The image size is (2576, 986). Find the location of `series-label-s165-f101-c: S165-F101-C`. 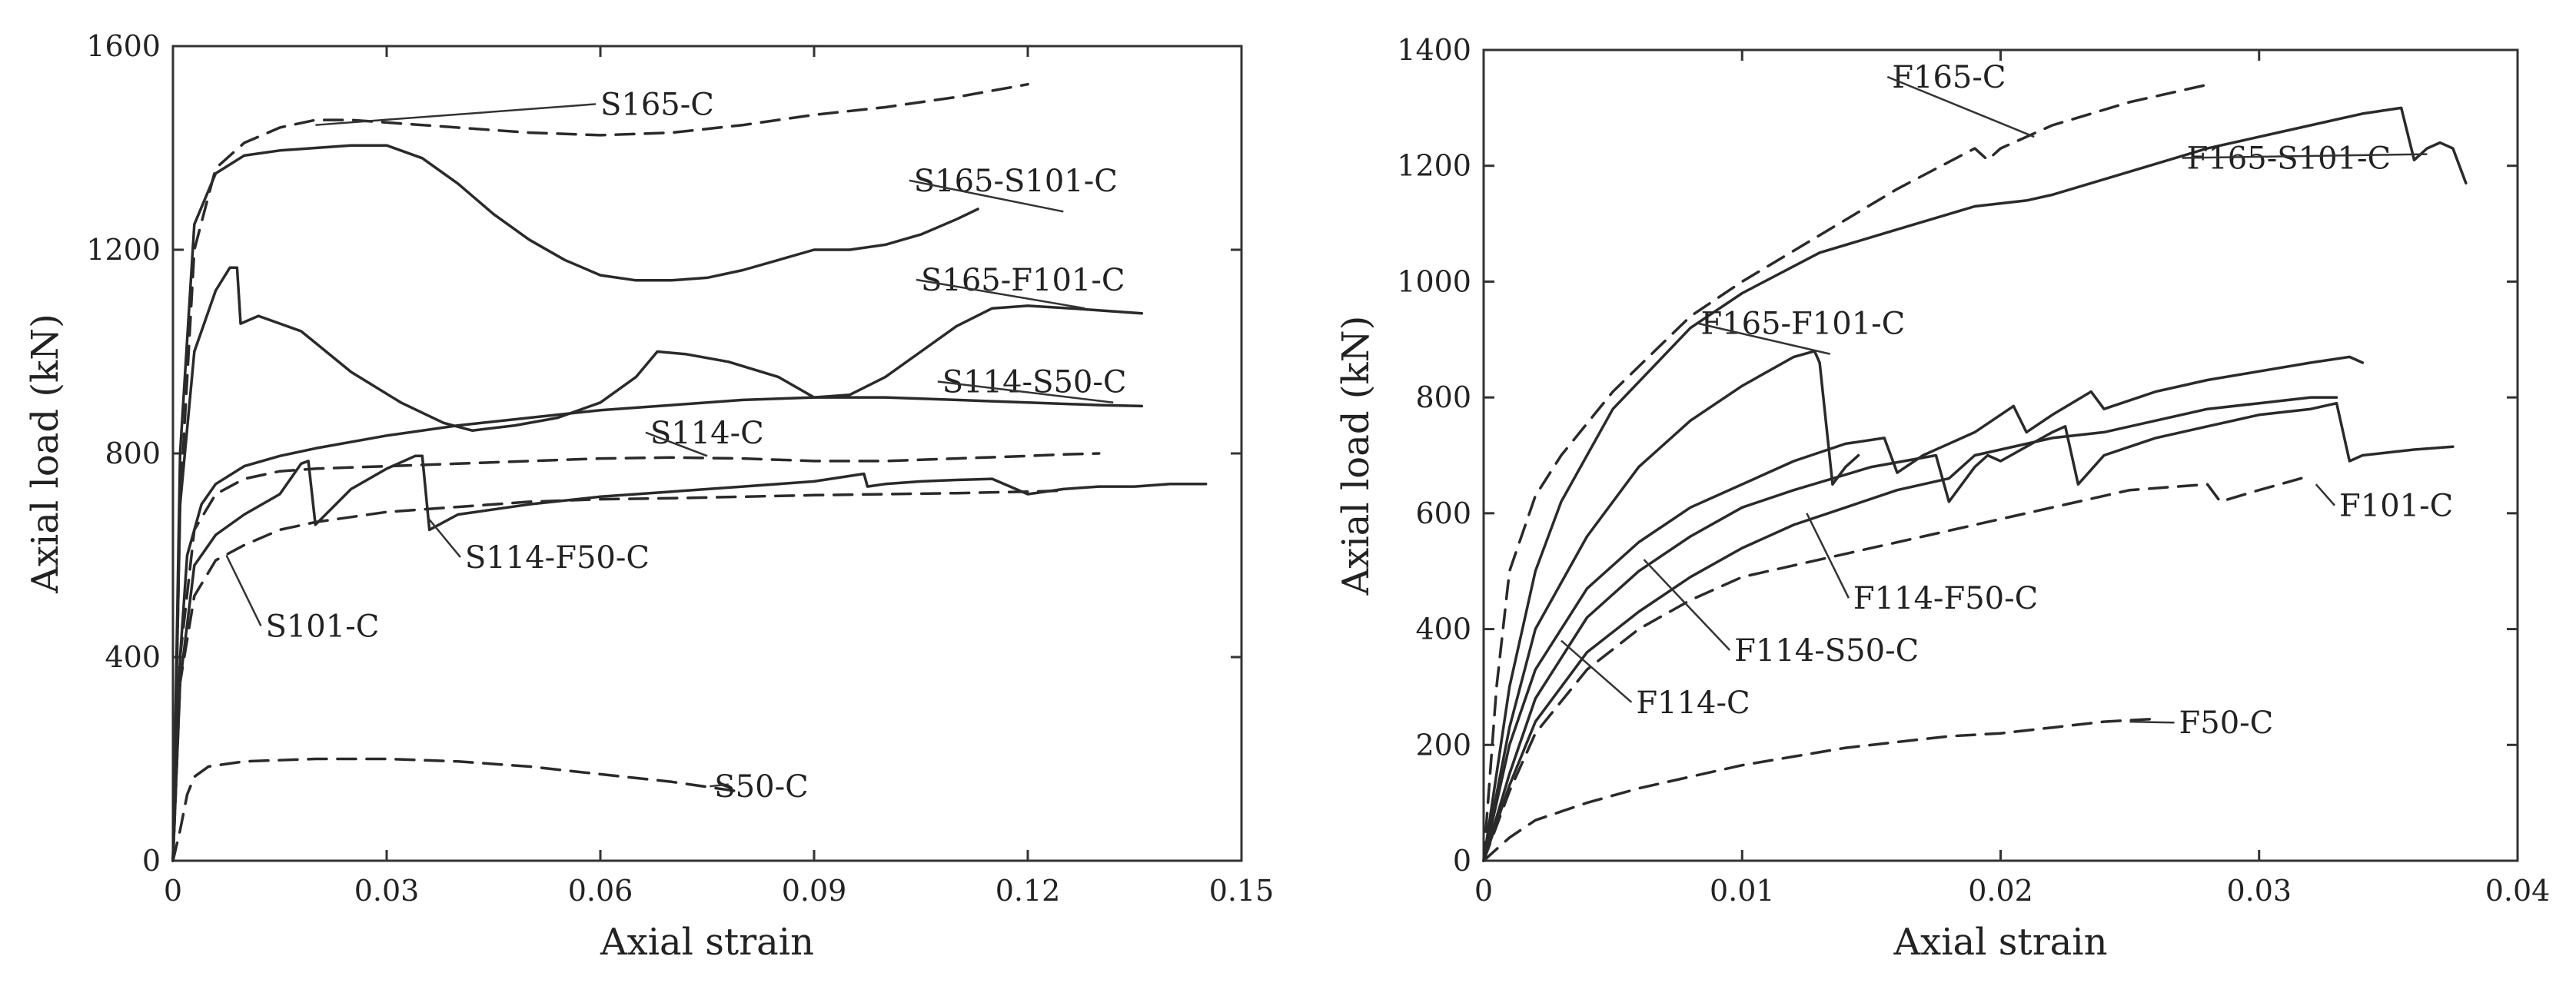

series-label-s165-f101-c: S165-F101-C is located at coordinates (1023, 280).